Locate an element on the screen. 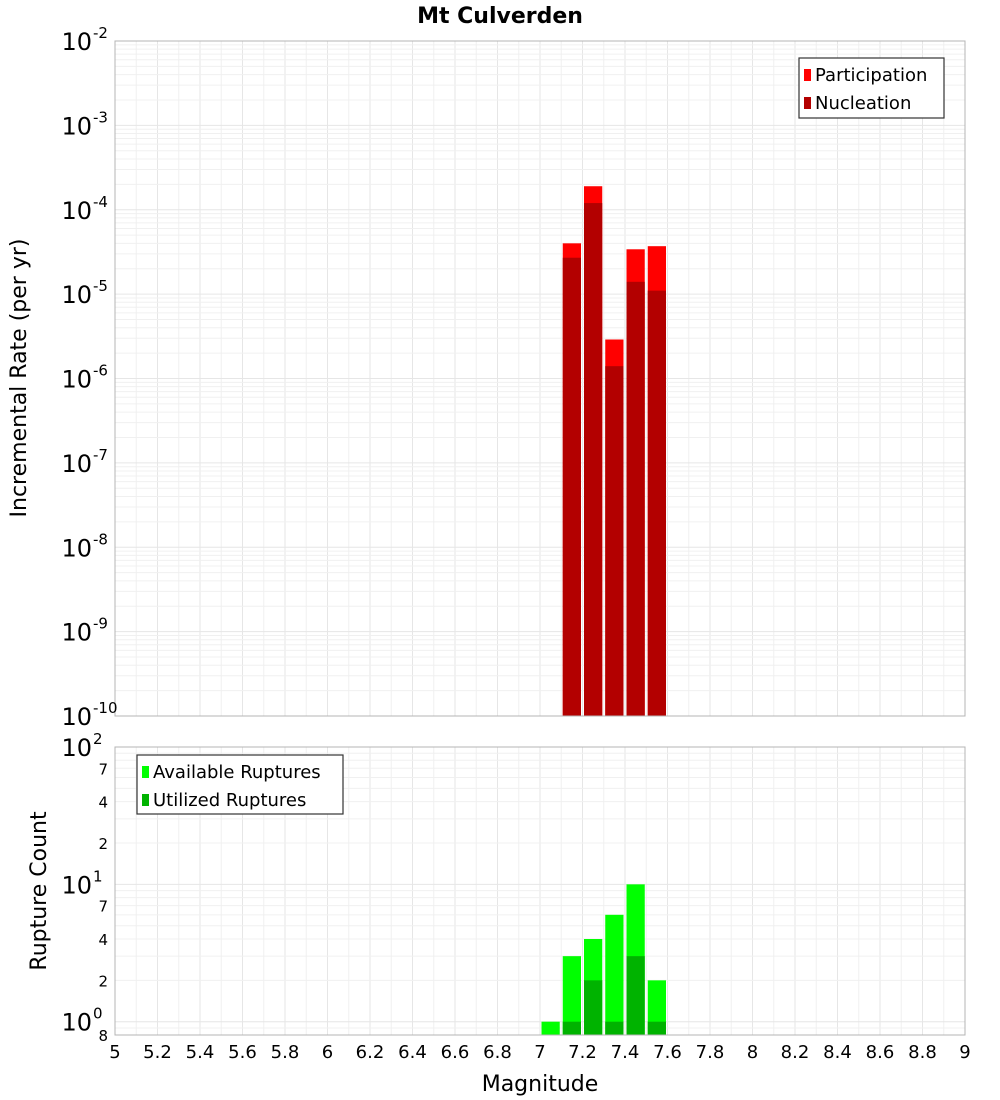 The height and width of the screenshot is (1100, 1000). y-axis-label-bottom: Rupture Count is located at coordinates (39, 891).